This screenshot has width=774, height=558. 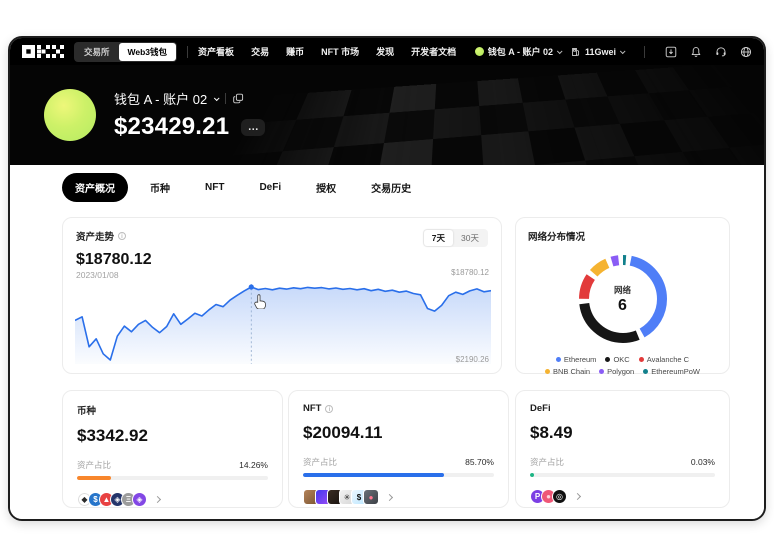 I want to click on nft-title: NFT i, so click(x=398, y=408).